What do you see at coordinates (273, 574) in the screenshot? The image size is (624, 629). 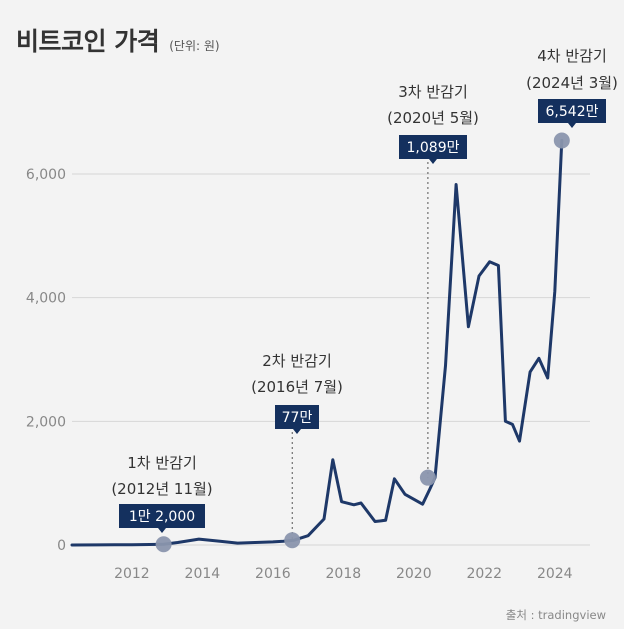 I see `x-tick-label: 2016` at bounding box center [273, 574].